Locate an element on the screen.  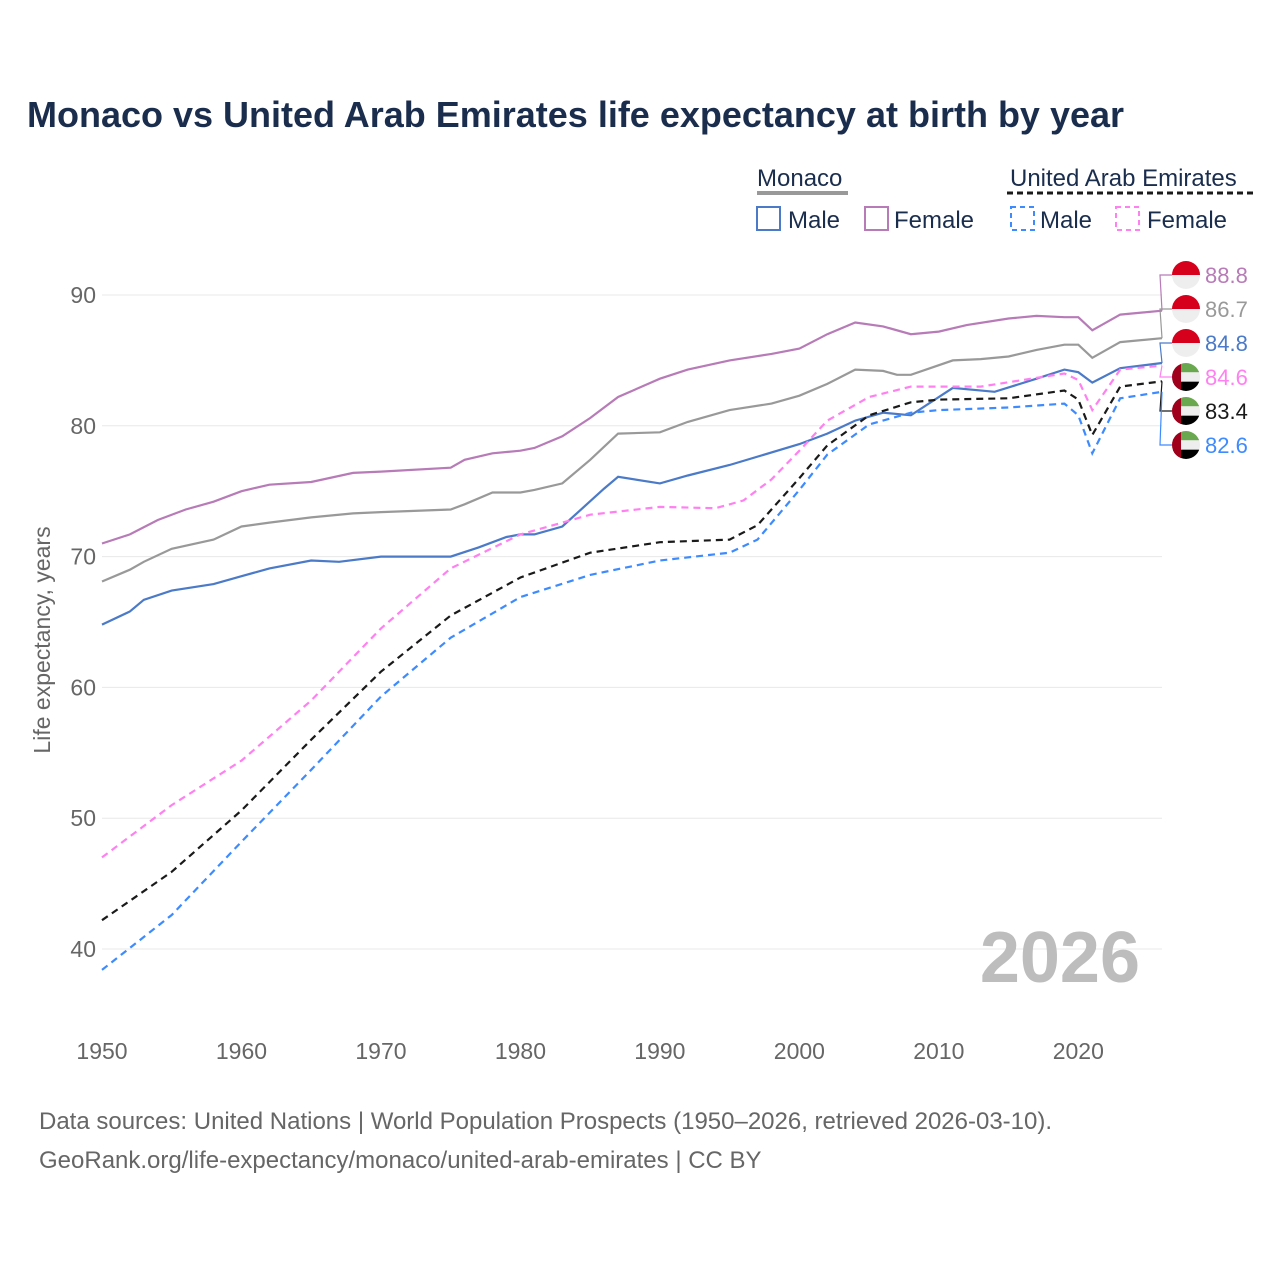
y-tick-label: 70 is located at coordinates (83, 557).